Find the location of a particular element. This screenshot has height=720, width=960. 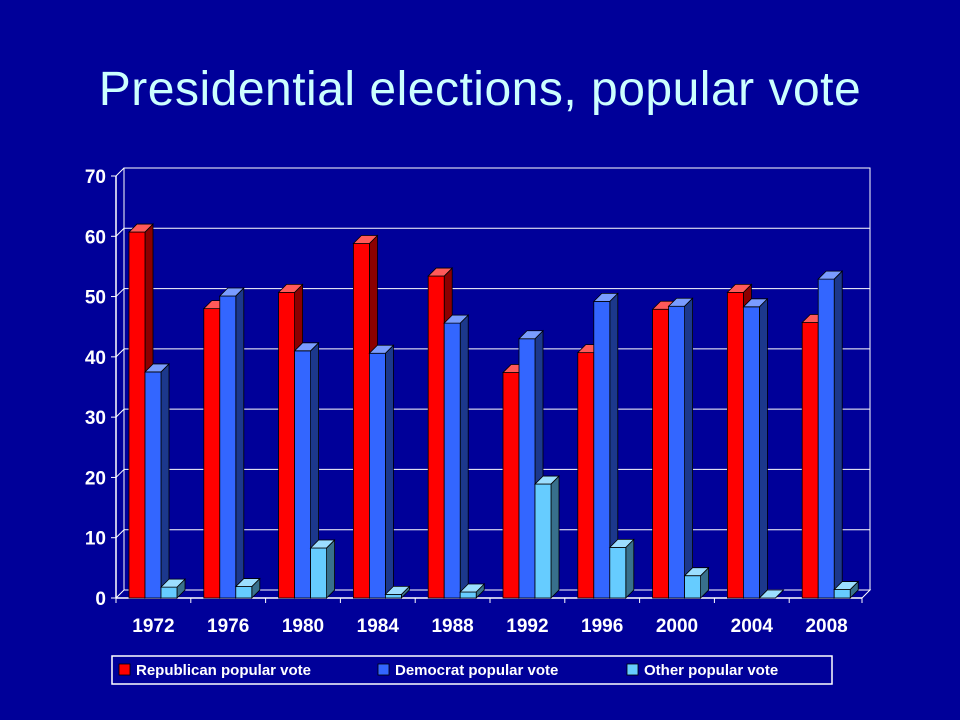

bar-2008-democrat is located at coordinates (826, 438).